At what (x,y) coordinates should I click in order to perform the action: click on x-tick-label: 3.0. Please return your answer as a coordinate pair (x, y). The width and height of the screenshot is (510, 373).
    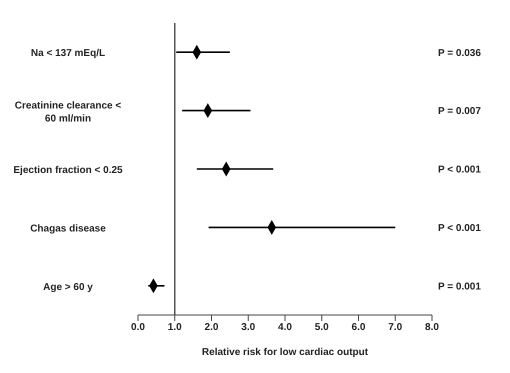
    Looking at the image, I should click on (248, 328).